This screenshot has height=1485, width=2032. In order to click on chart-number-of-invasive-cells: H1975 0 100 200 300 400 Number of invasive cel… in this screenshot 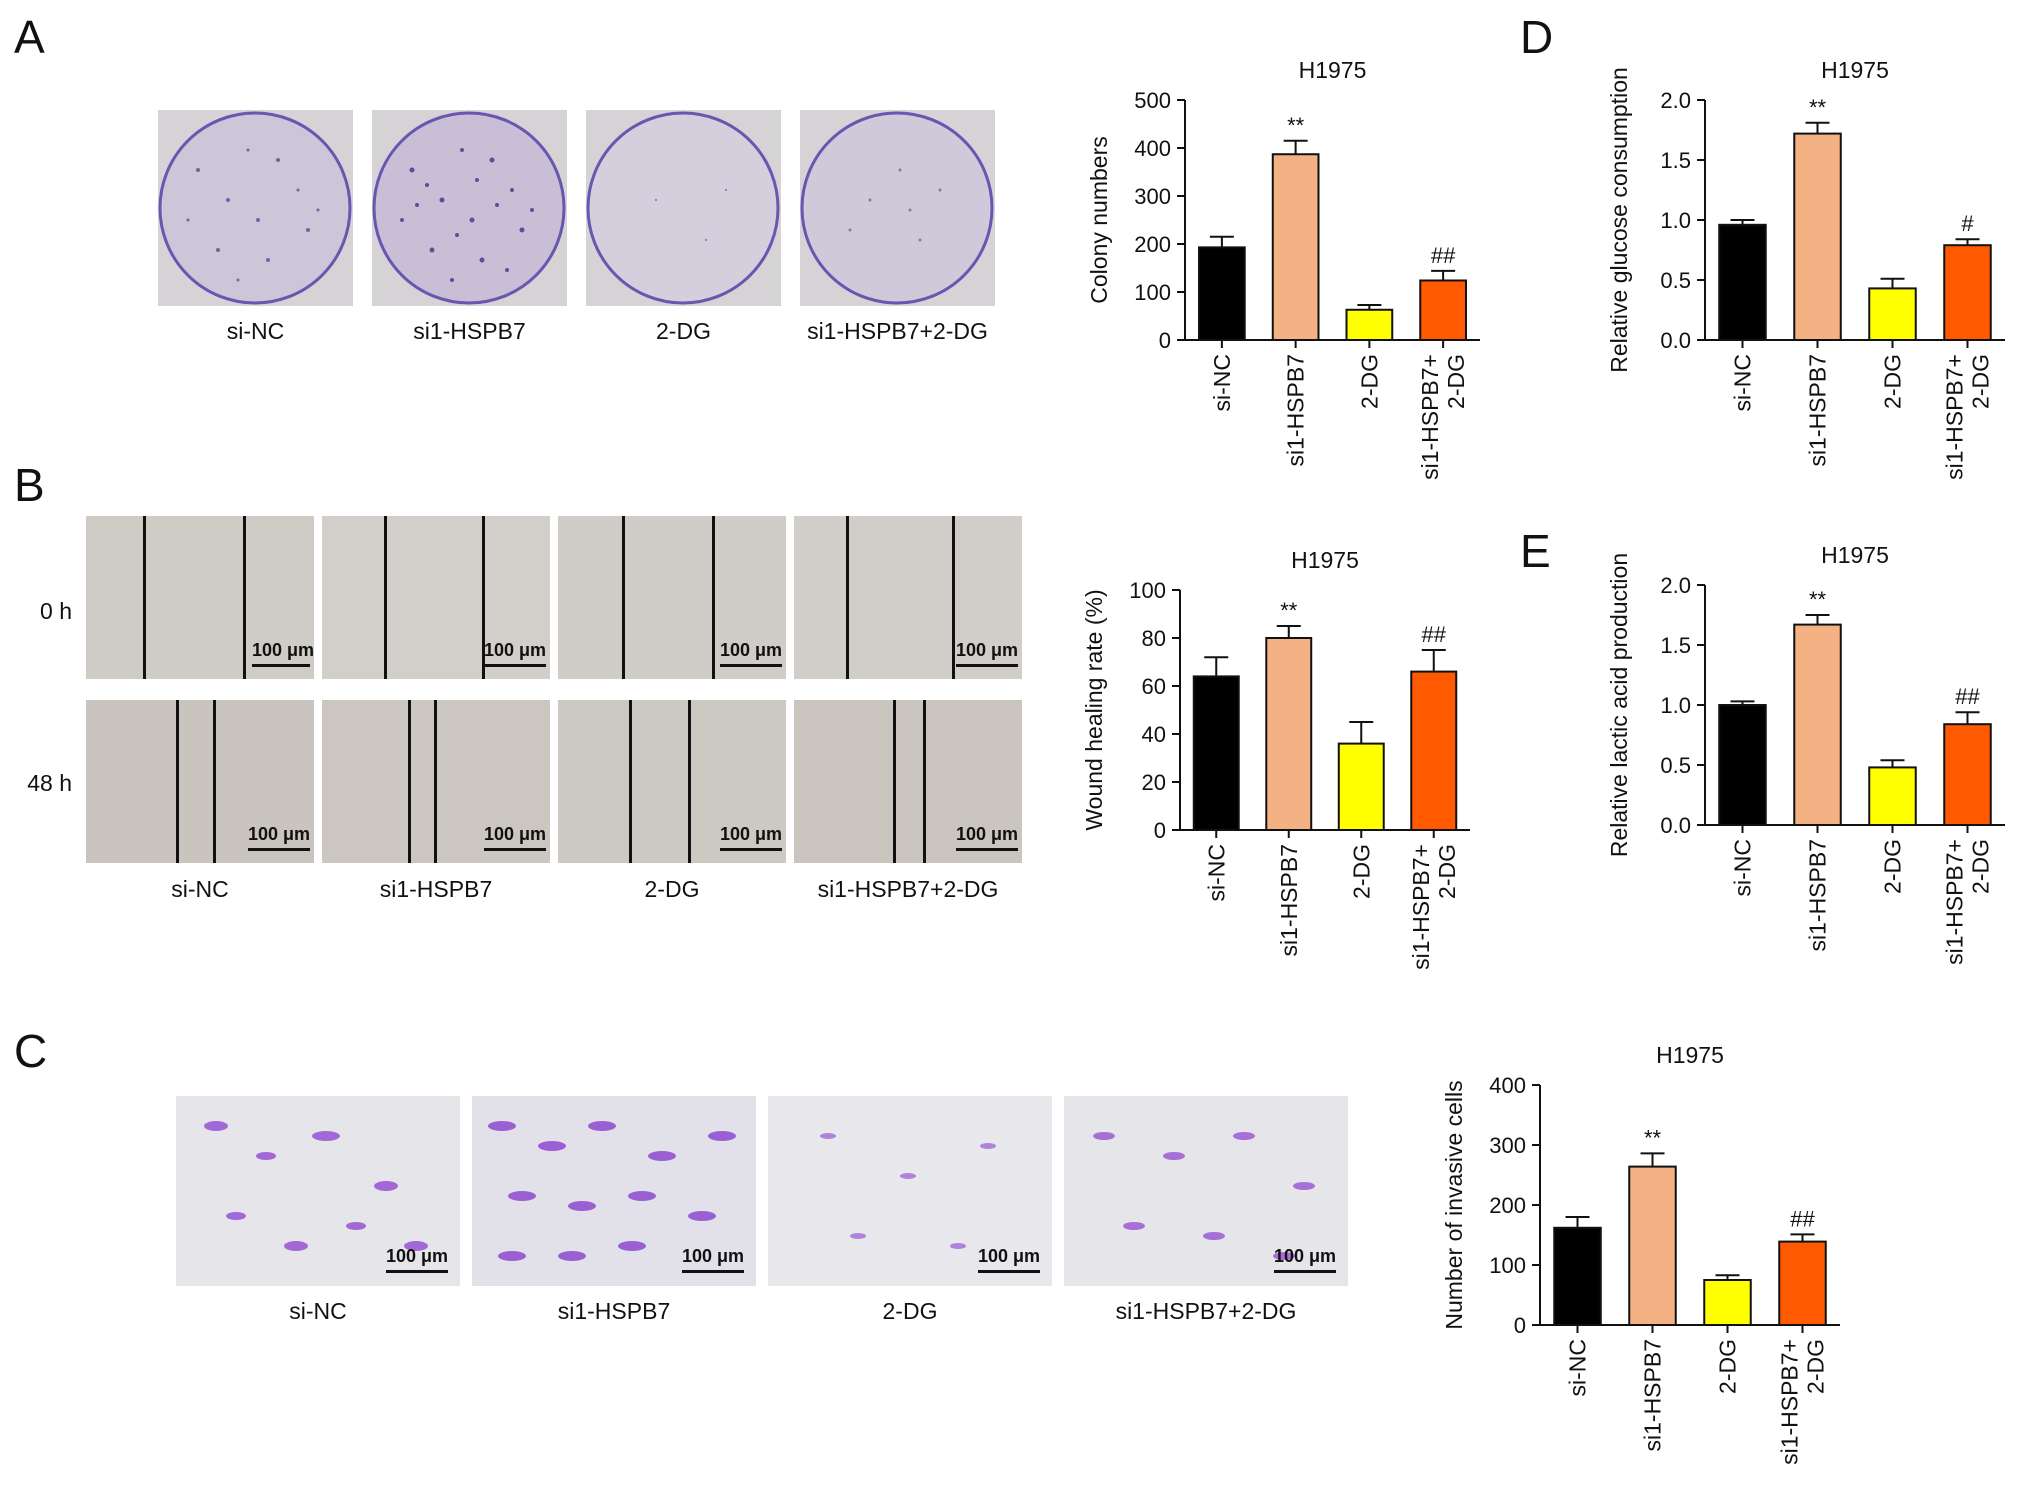, I will do `click(1640, 1261)`.